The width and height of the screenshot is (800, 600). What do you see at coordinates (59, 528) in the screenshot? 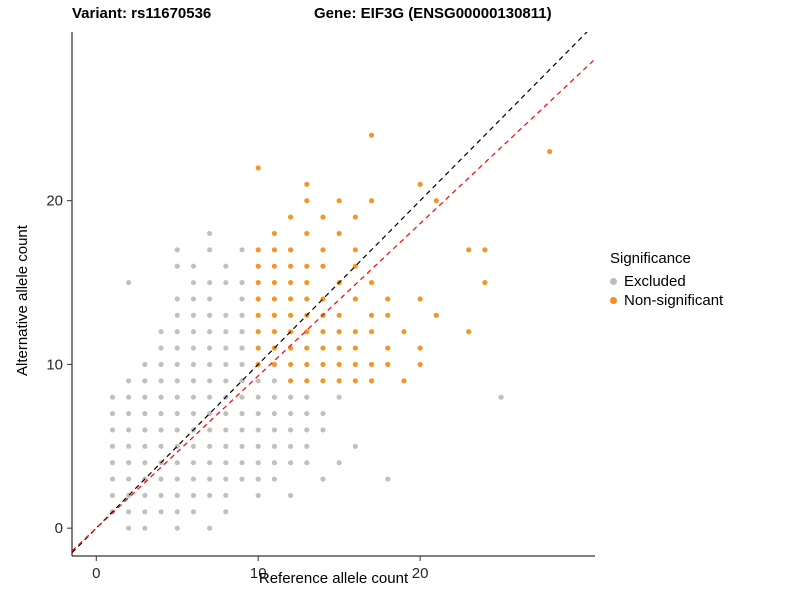
I see `y-tick-label: 0` at bounding box center [59, 528].